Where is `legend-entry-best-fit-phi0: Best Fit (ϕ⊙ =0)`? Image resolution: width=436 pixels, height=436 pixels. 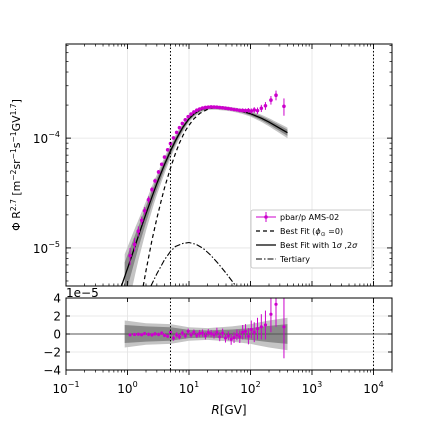
legend-entry-best-fit-phi0: Best Fit (ϕ⊙ =0) is located at coordinates (299, 232).